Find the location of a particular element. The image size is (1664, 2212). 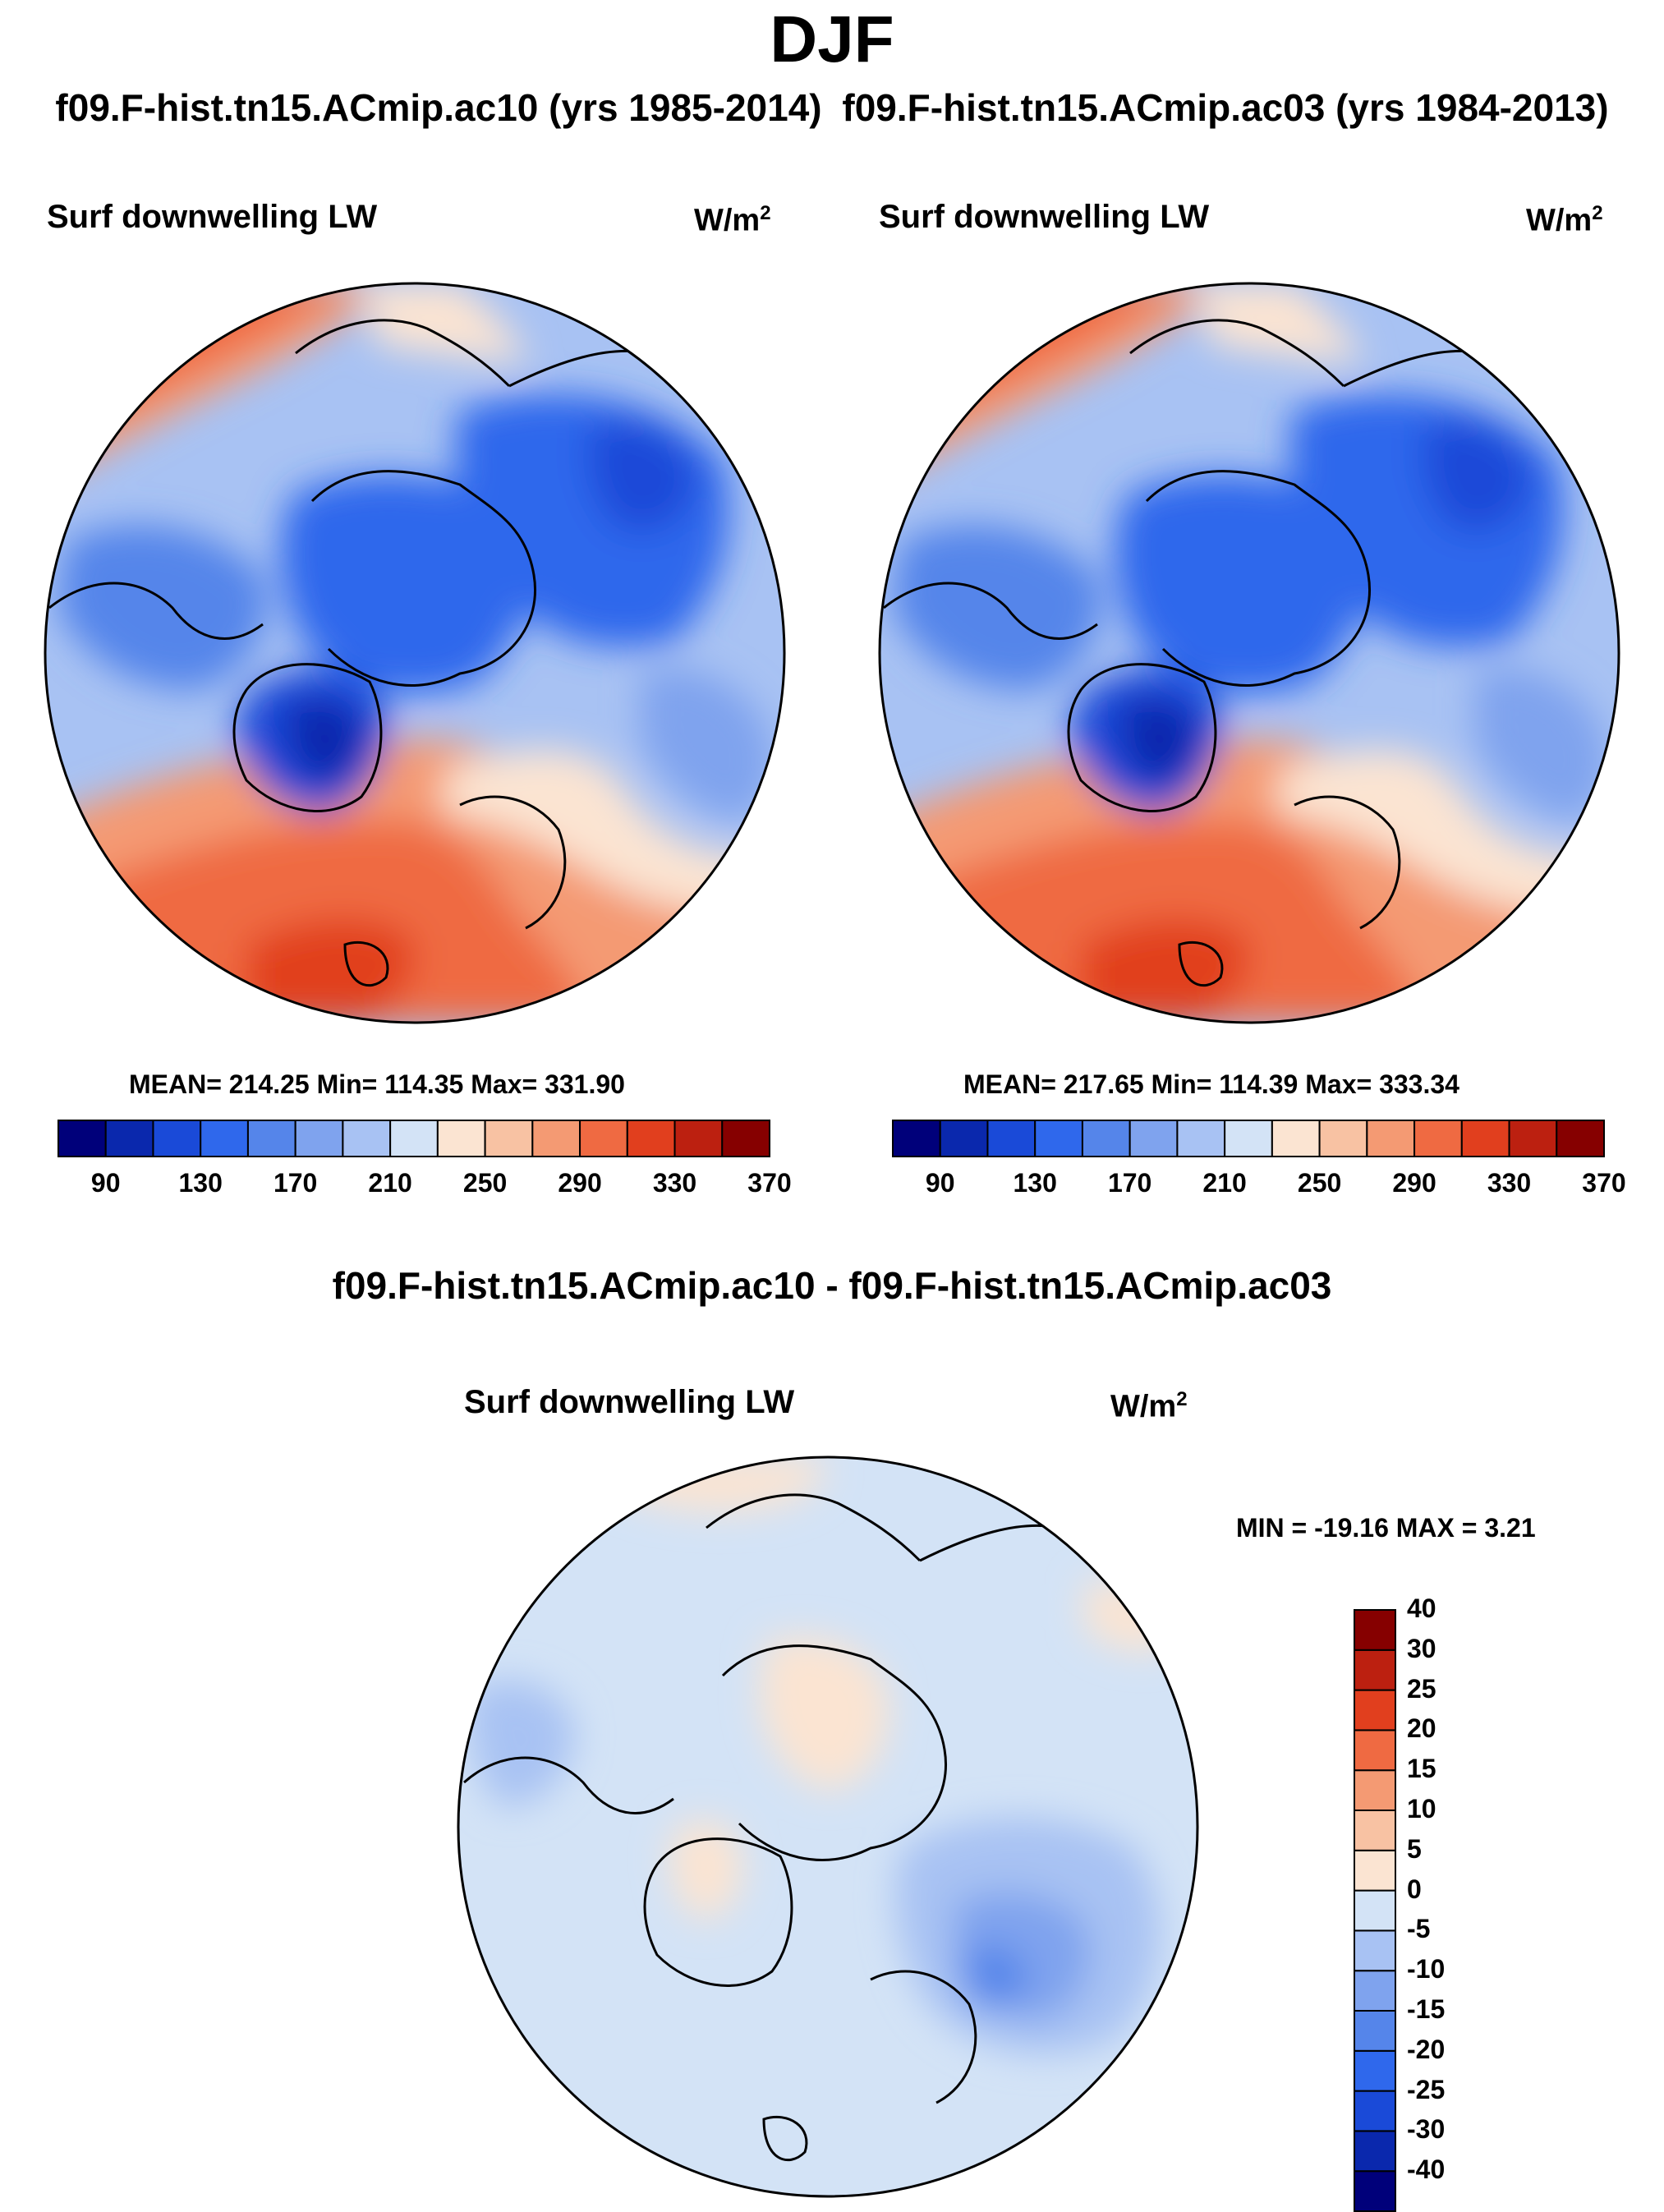

panel2-colorbar-tick: 210 is located at coordinates (1224, 1183).